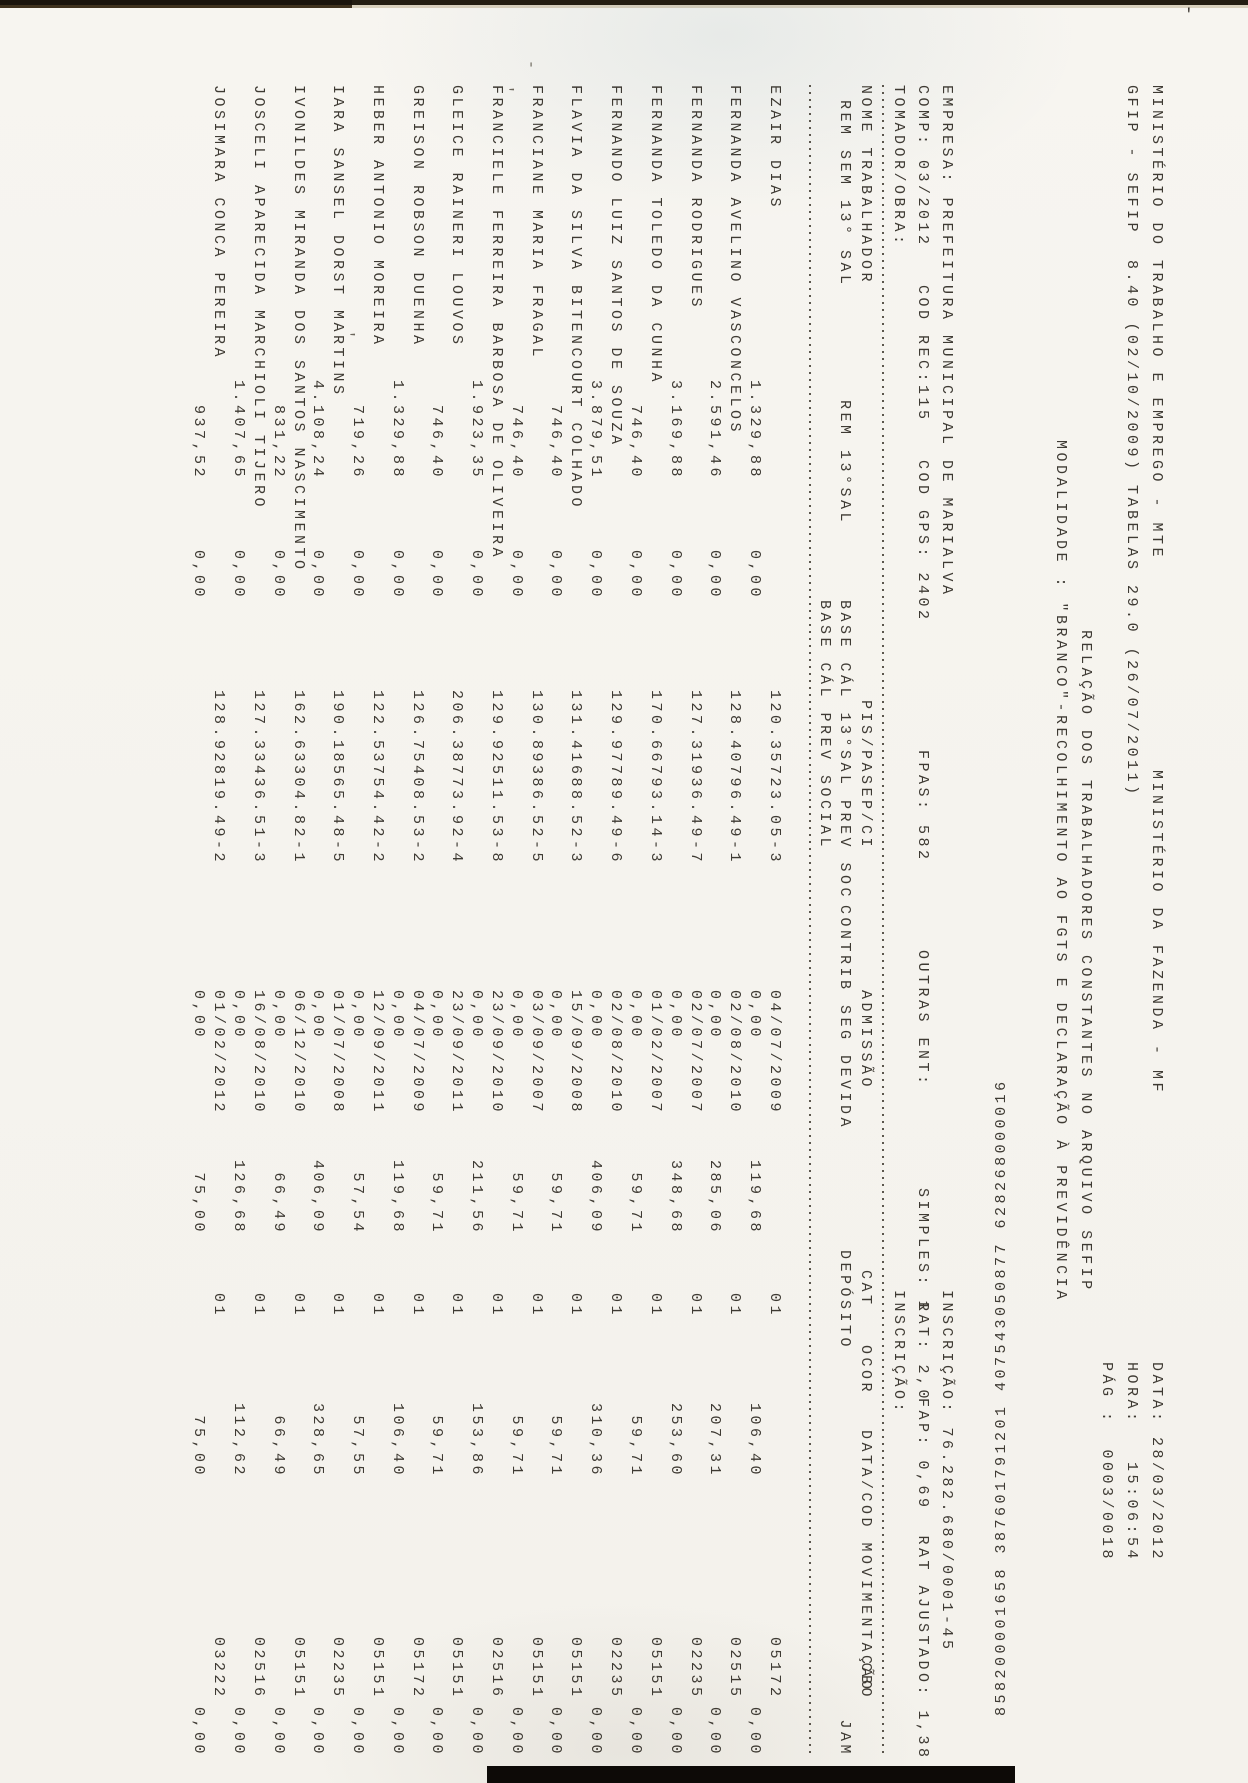 The height and width of the screenshot is (1783, 1248). I want to click on worker-deposito: 106,40, so click(397, 1440).